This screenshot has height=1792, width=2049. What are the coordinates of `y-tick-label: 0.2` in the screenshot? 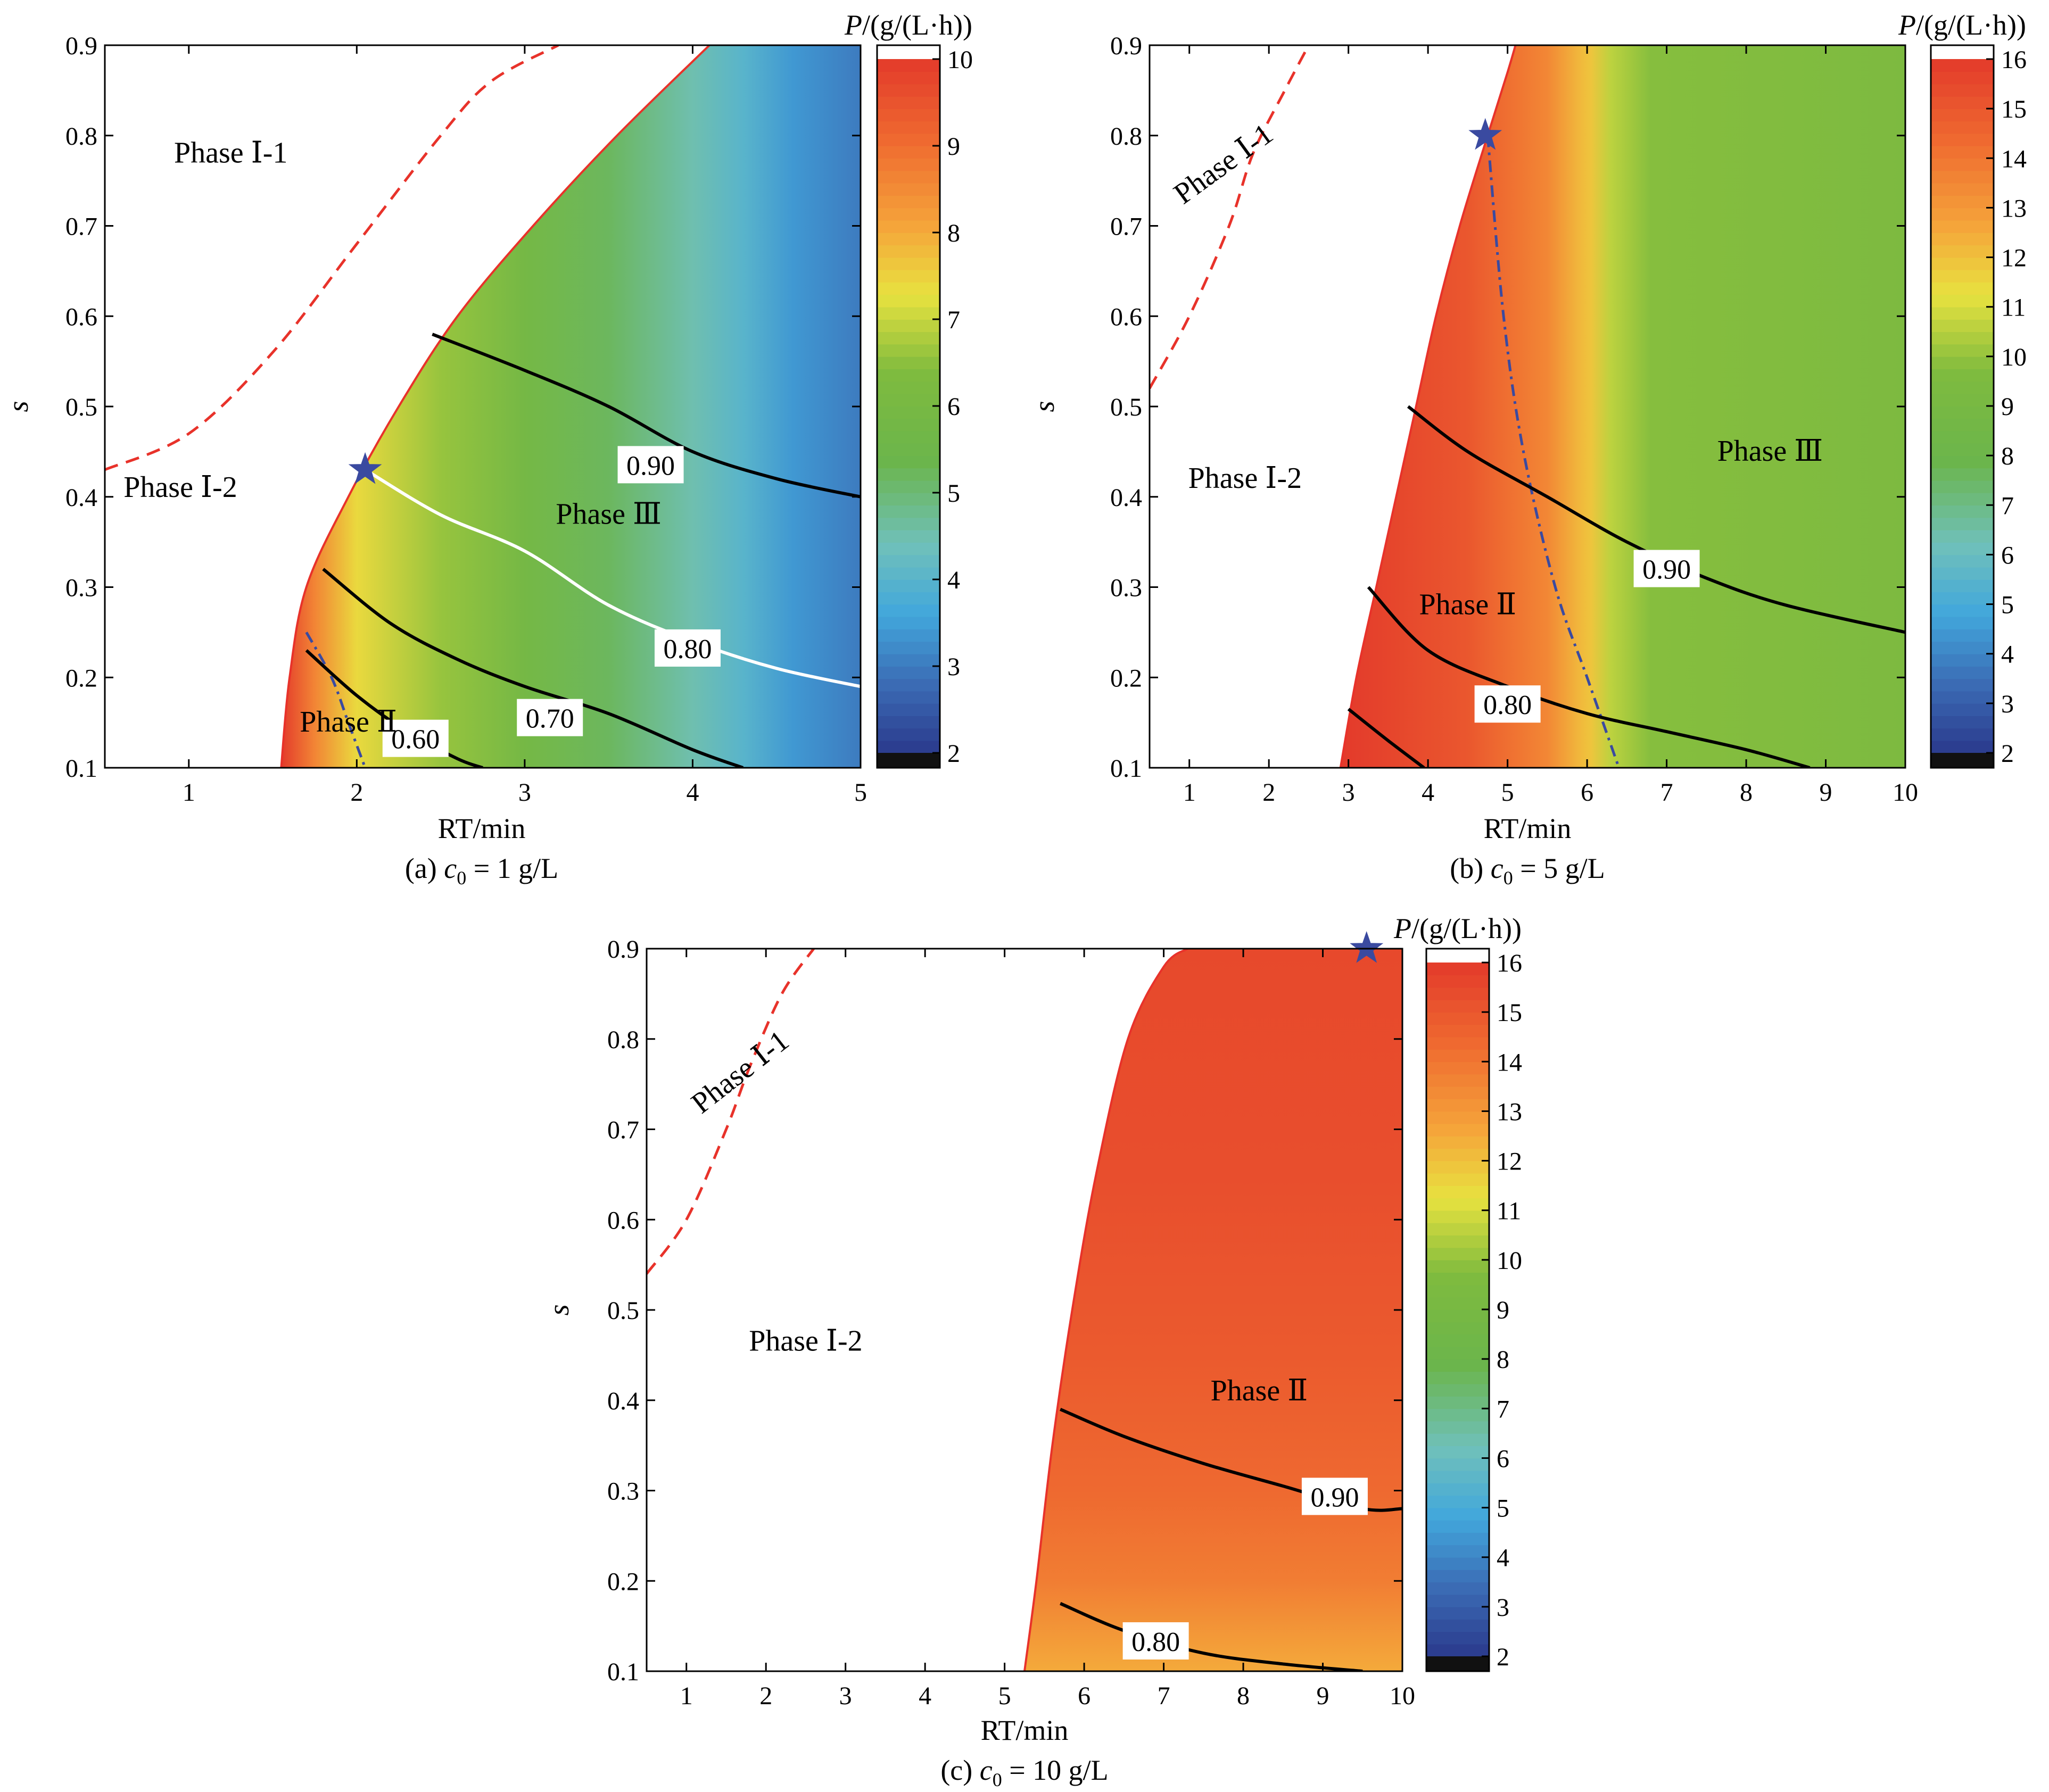 It's located at (81, 678).